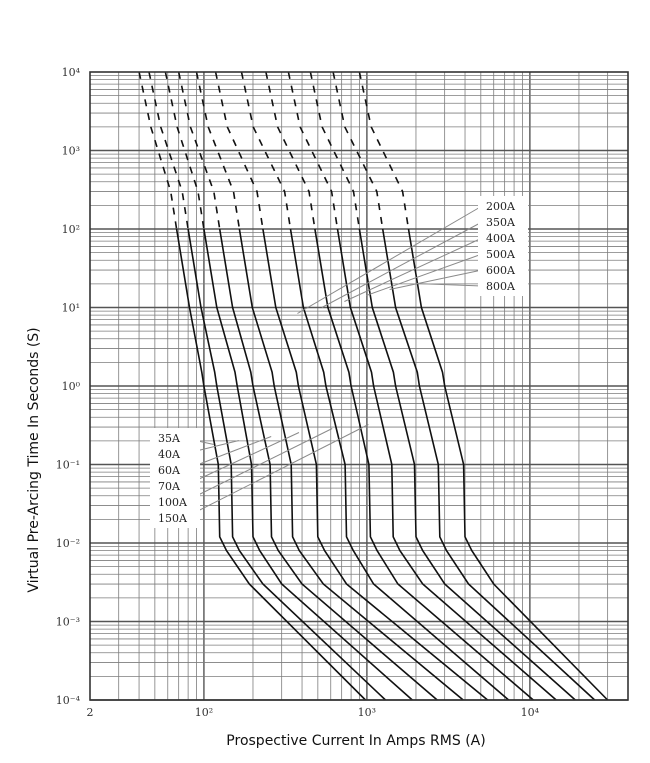 The height and width of the screenshot is (763, 650). Describe the element at coordinates (384, 150) in the screenshot. I see `series-dashed-800A` at that location.